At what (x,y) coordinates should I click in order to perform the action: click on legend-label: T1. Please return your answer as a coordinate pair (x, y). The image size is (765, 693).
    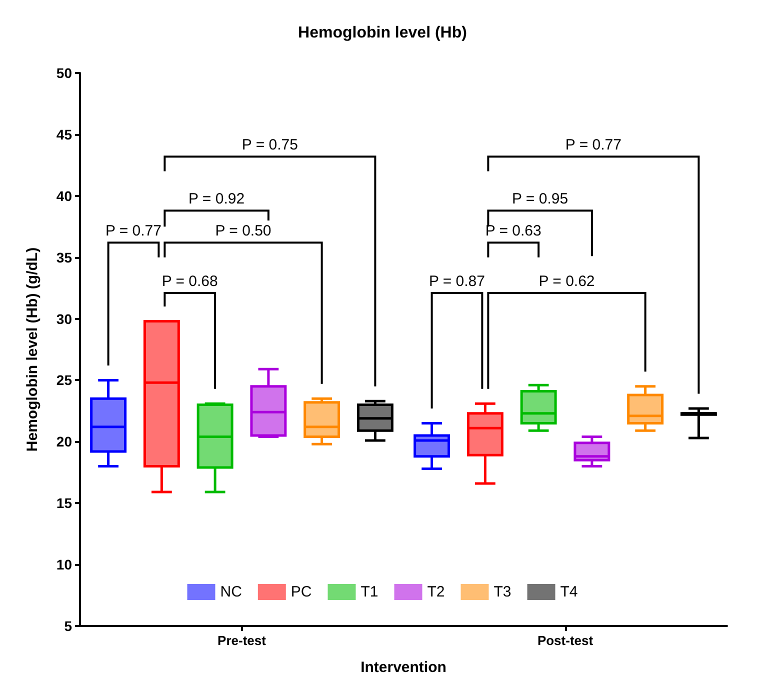
    Looking at the image, I should click on (369, 592).